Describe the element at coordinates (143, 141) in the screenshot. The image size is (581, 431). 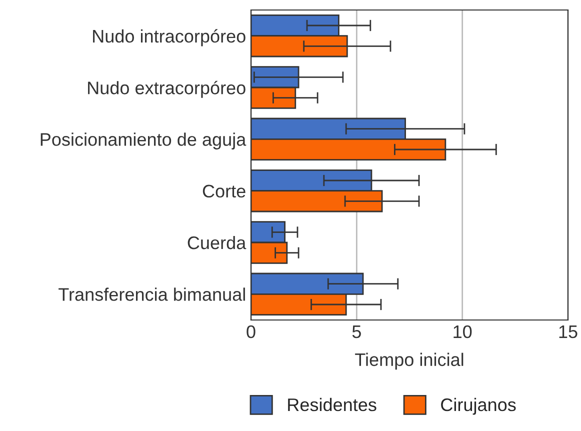
I see `y-tick-label: Posicionamiento de aguja` at that location.